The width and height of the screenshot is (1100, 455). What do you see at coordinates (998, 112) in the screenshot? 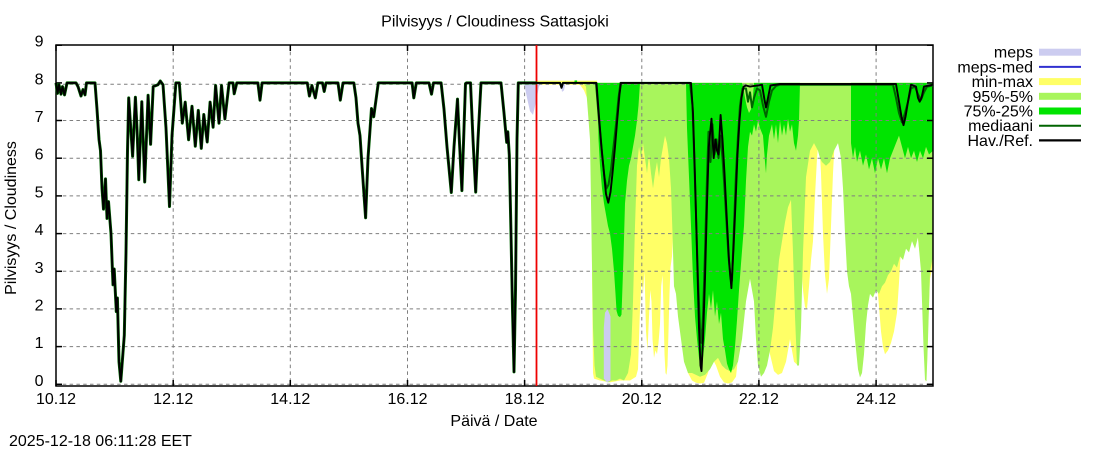
I see `svg-text: 75%-25%` at bounding box center [998, 112].